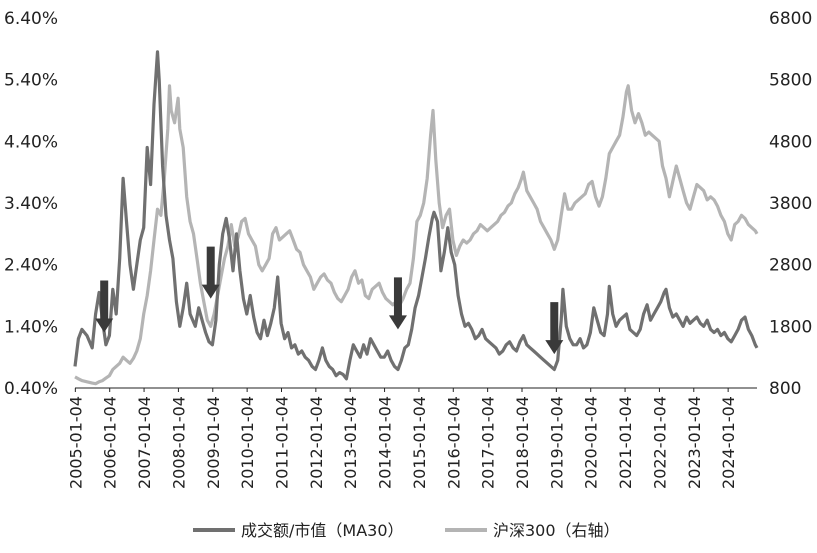 Image resolution: width=817 pixels, height=553 pixels. What do you see at coordinates (75, 442) in the screenshot?
I see `x-axis-tick-label: 2005-01-04` at bounding box center [75, 442].